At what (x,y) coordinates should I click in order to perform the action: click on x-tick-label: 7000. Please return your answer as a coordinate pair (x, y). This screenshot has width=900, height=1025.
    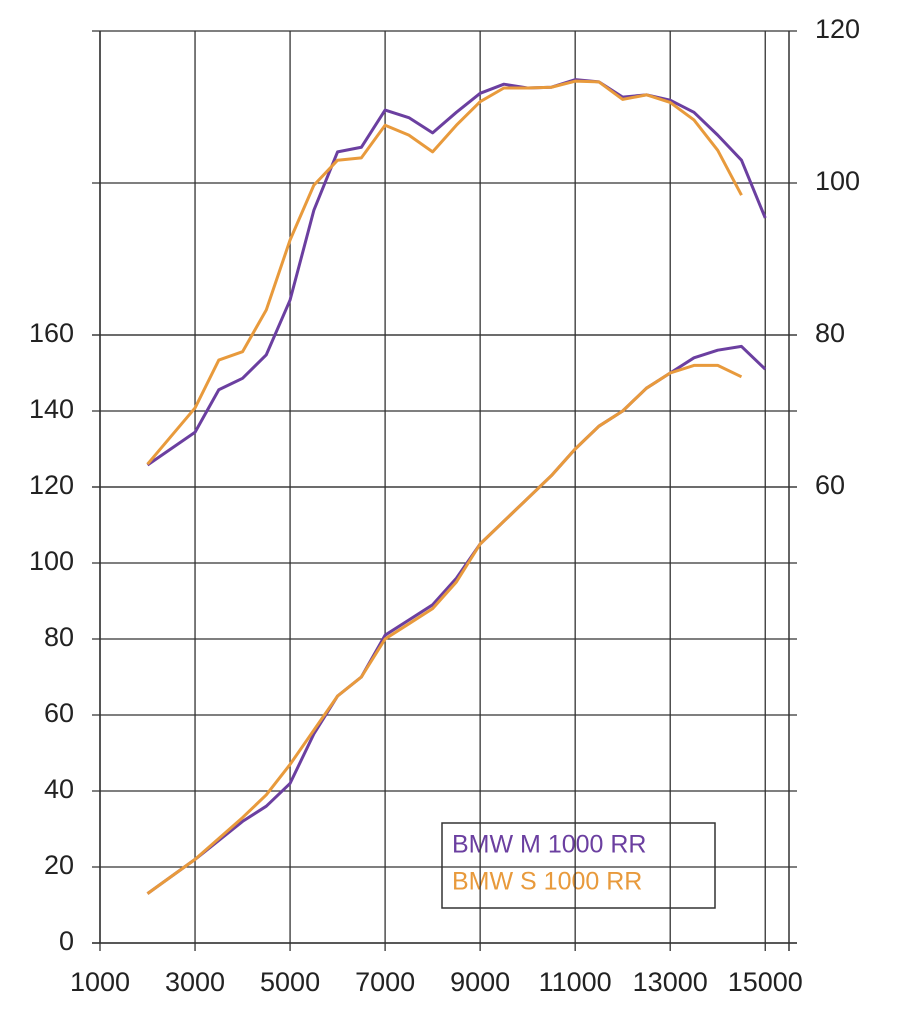
    Looking at the image, I should click on (385, 982).